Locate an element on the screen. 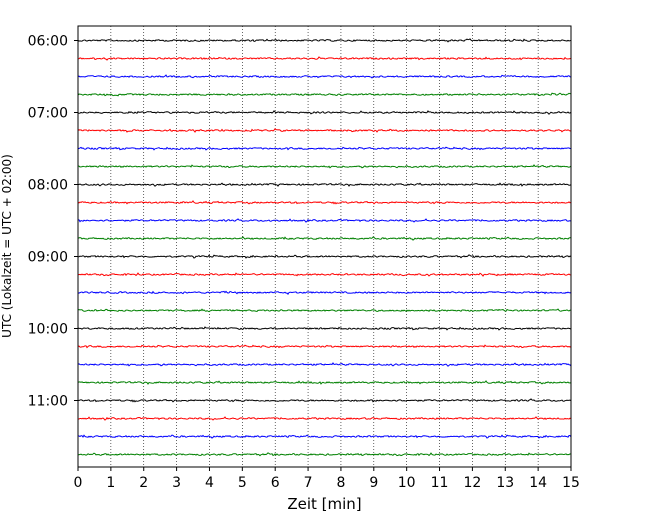 The image size is (650, 520). x-tick-label: 14 is located at coordinates (538, 483).